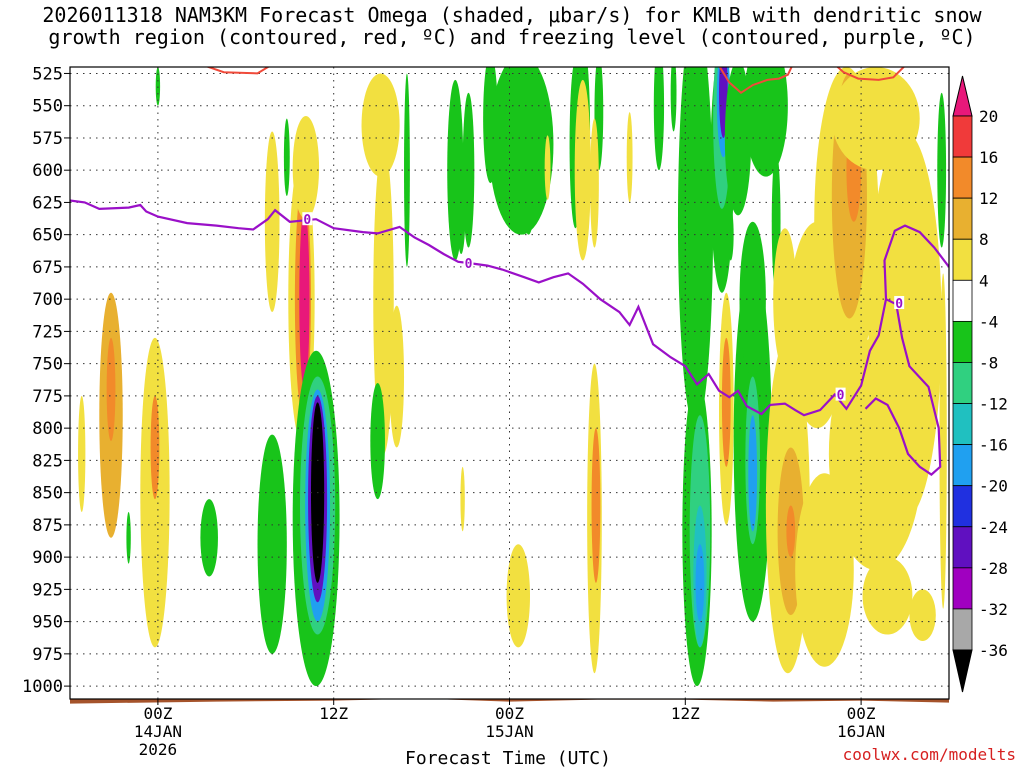  What do you see at coordinates (988, 116) in the screenshot?
I see `colorbar-tick-label: 20` at bounding box center [988, 116].